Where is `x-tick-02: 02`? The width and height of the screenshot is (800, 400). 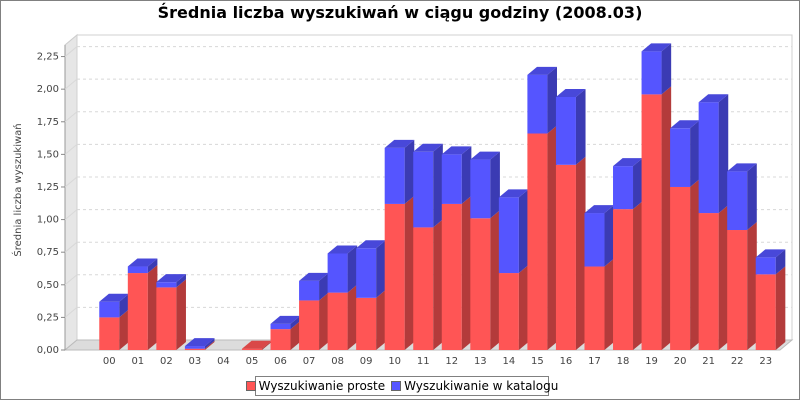
x-tick-02: 02 is located at coordinates (166, 361).